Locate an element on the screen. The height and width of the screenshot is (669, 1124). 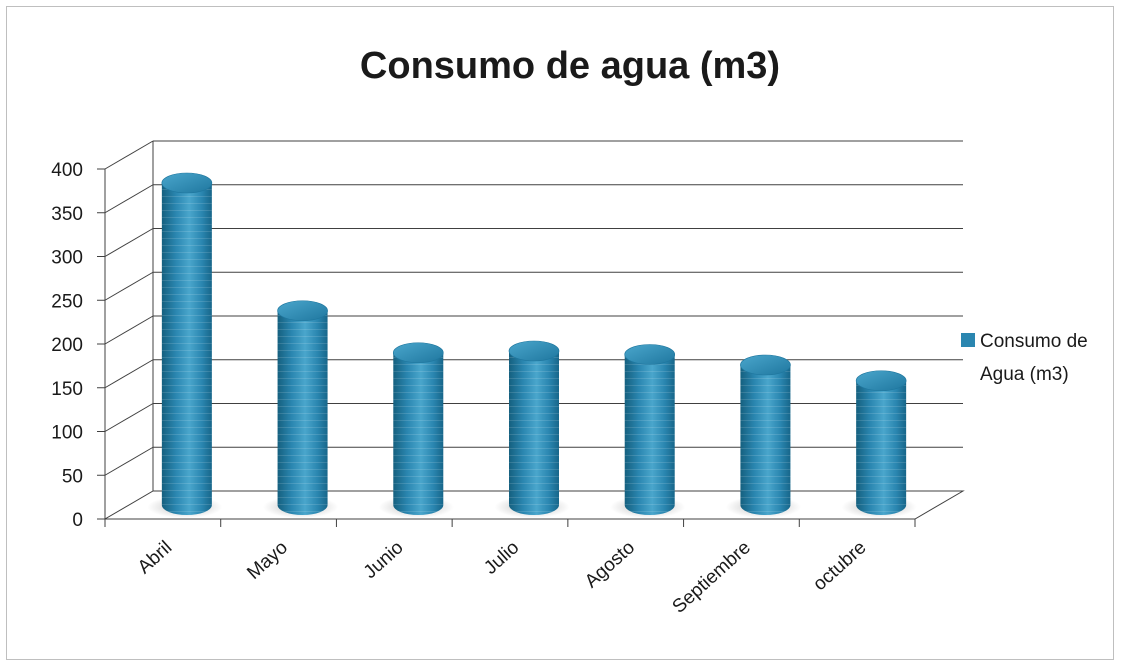
chart-title: Consumo de agua (m3) is located at coordinates (570, 66).